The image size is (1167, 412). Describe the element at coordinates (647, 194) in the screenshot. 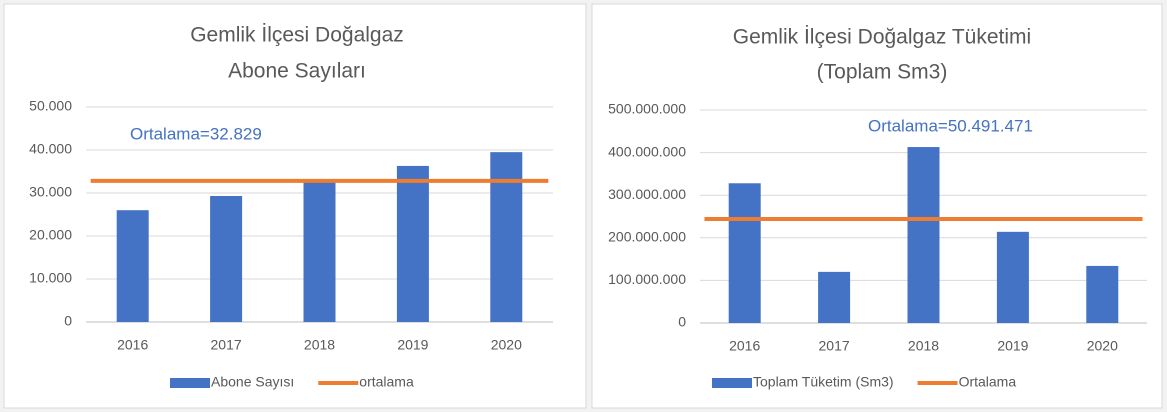

I see `y-tick-label: 300.000.000` at that location.